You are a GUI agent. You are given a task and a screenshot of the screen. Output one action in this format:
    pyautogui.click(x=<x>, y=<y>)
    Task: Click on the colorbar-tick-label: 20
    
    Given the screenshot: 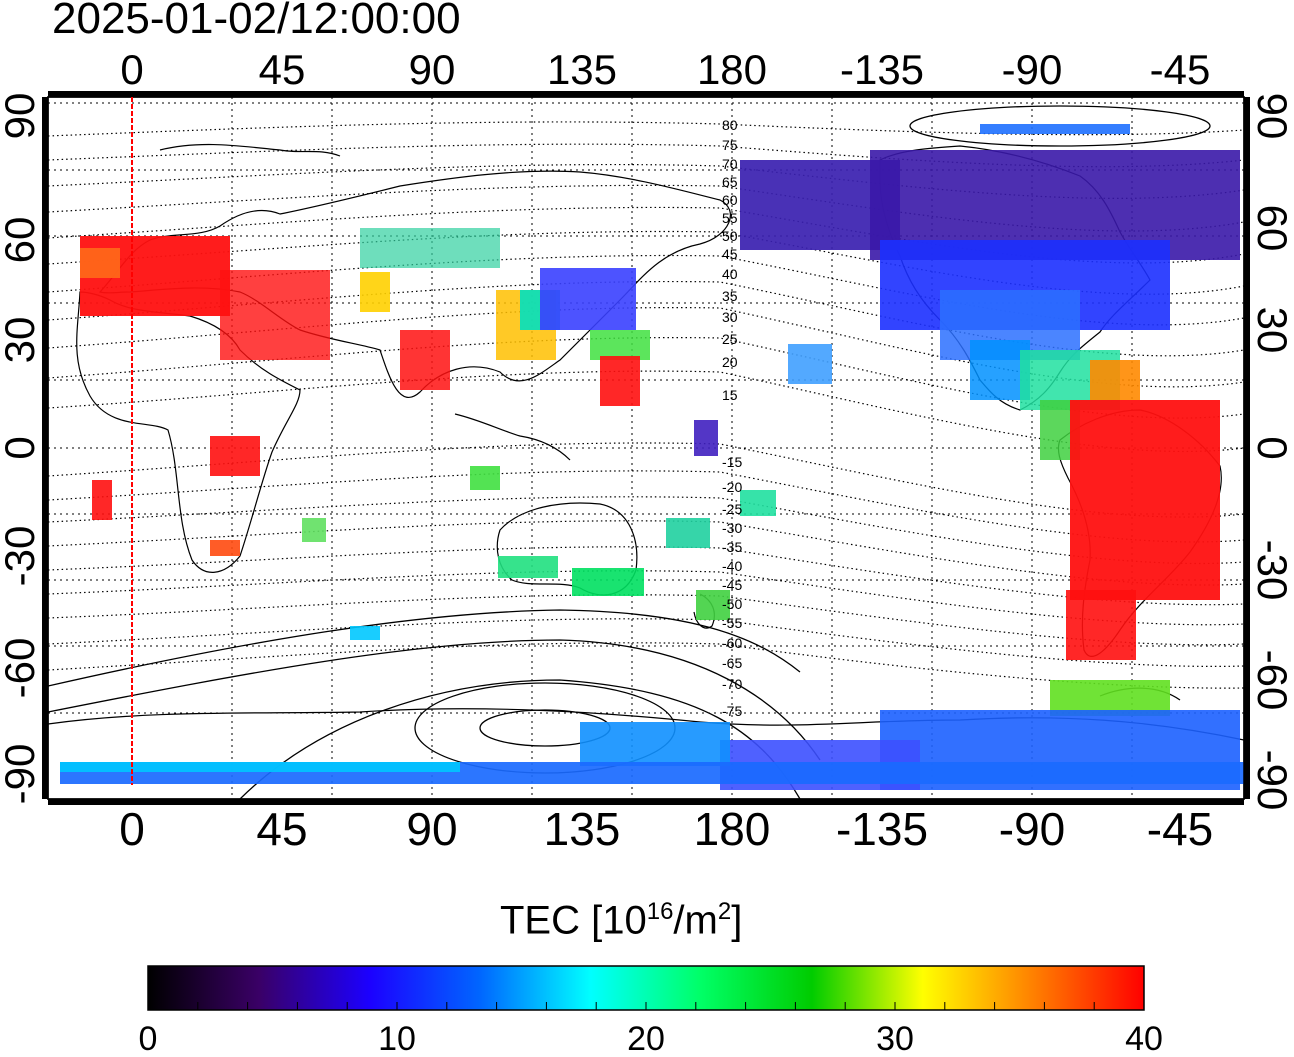 What is the action you would take?
    pyautogui.click(x=646, y=1038)
    